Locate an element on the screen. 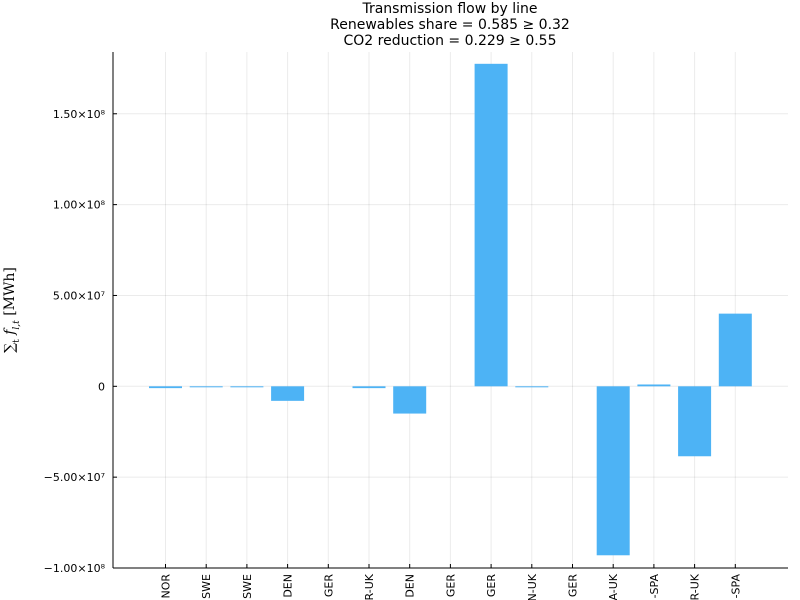 This screenshot has height=600, width=800. y-tick-label: −1.00×10⁸ is located at coordinates (75, 568).